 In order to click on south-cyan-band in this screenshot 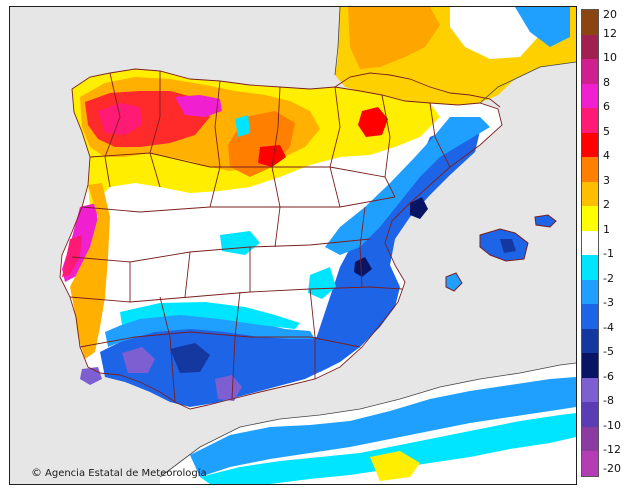, I will do `click(210, 315)`.